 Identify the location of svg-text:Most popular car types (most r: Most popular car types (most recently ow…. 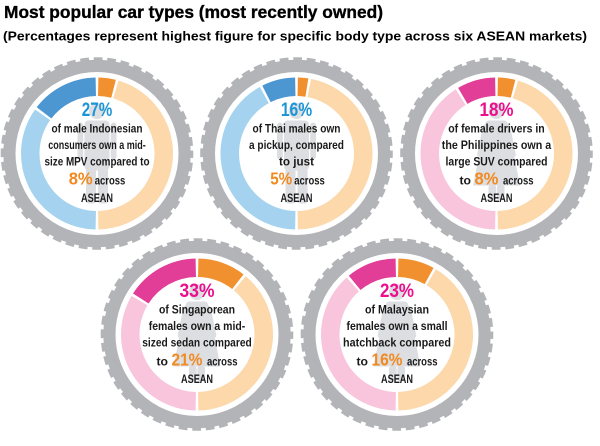
(193, 12).